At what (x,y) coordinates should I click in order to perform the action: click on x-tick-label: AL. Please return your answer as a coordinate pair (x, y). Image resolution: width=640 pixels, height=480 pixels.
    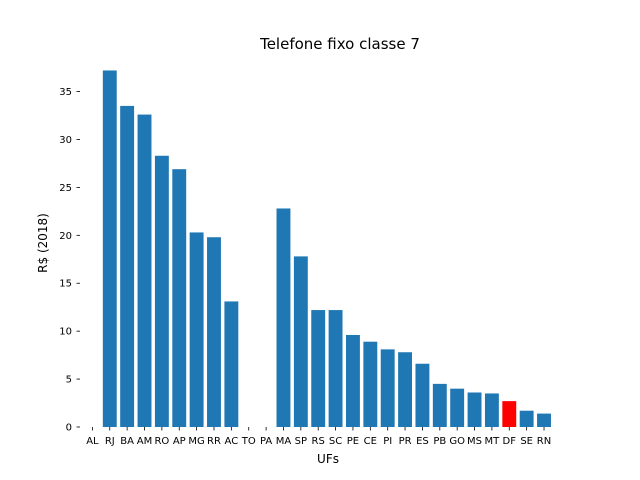
    Looking at the image, I should click on (92, 441).